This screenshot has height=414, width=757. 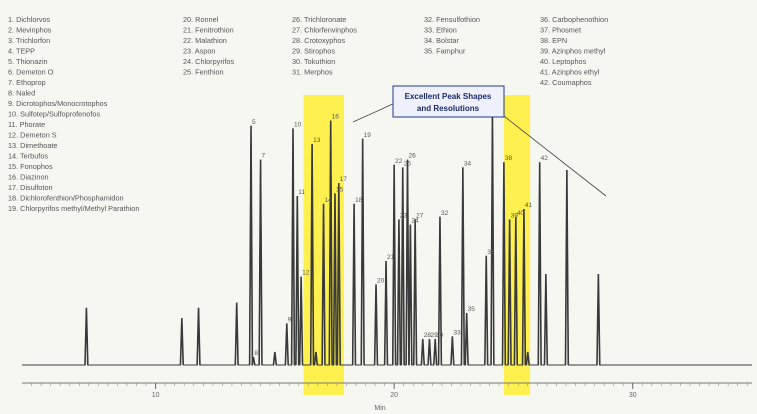 What do you see at coordinates (32, 135) in the screenshot?
I see `legend-entry: 12. Demeton S` at bounding box center [32, 135].